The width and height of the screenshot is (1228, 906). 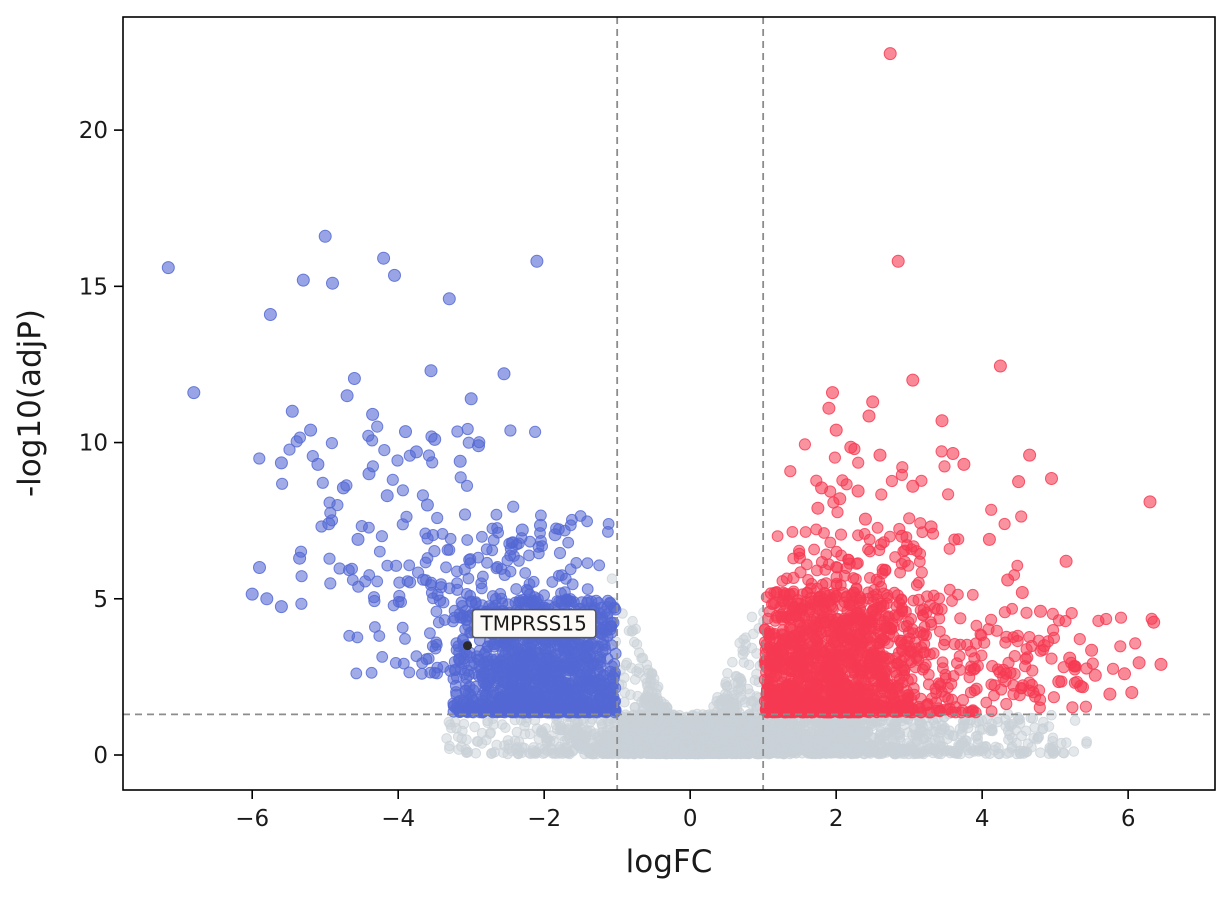 I want to click on y-axis: 0 5 10 15 20, so click(x=101, y=443).